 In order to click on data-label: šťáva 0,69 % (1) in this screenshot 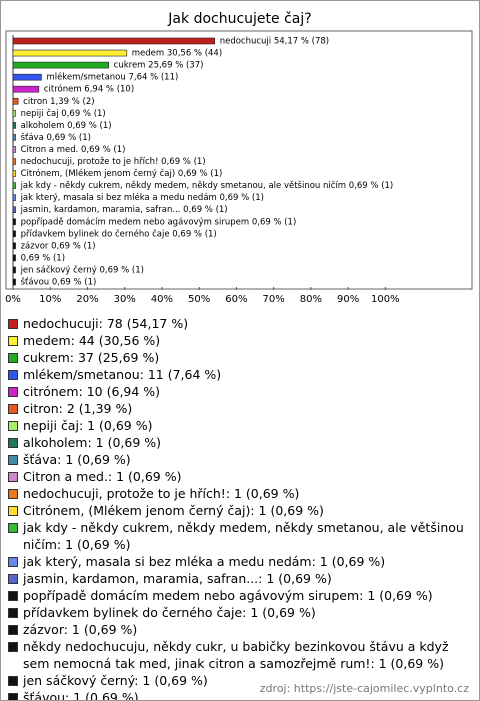, I will do `click(56, 137)`.